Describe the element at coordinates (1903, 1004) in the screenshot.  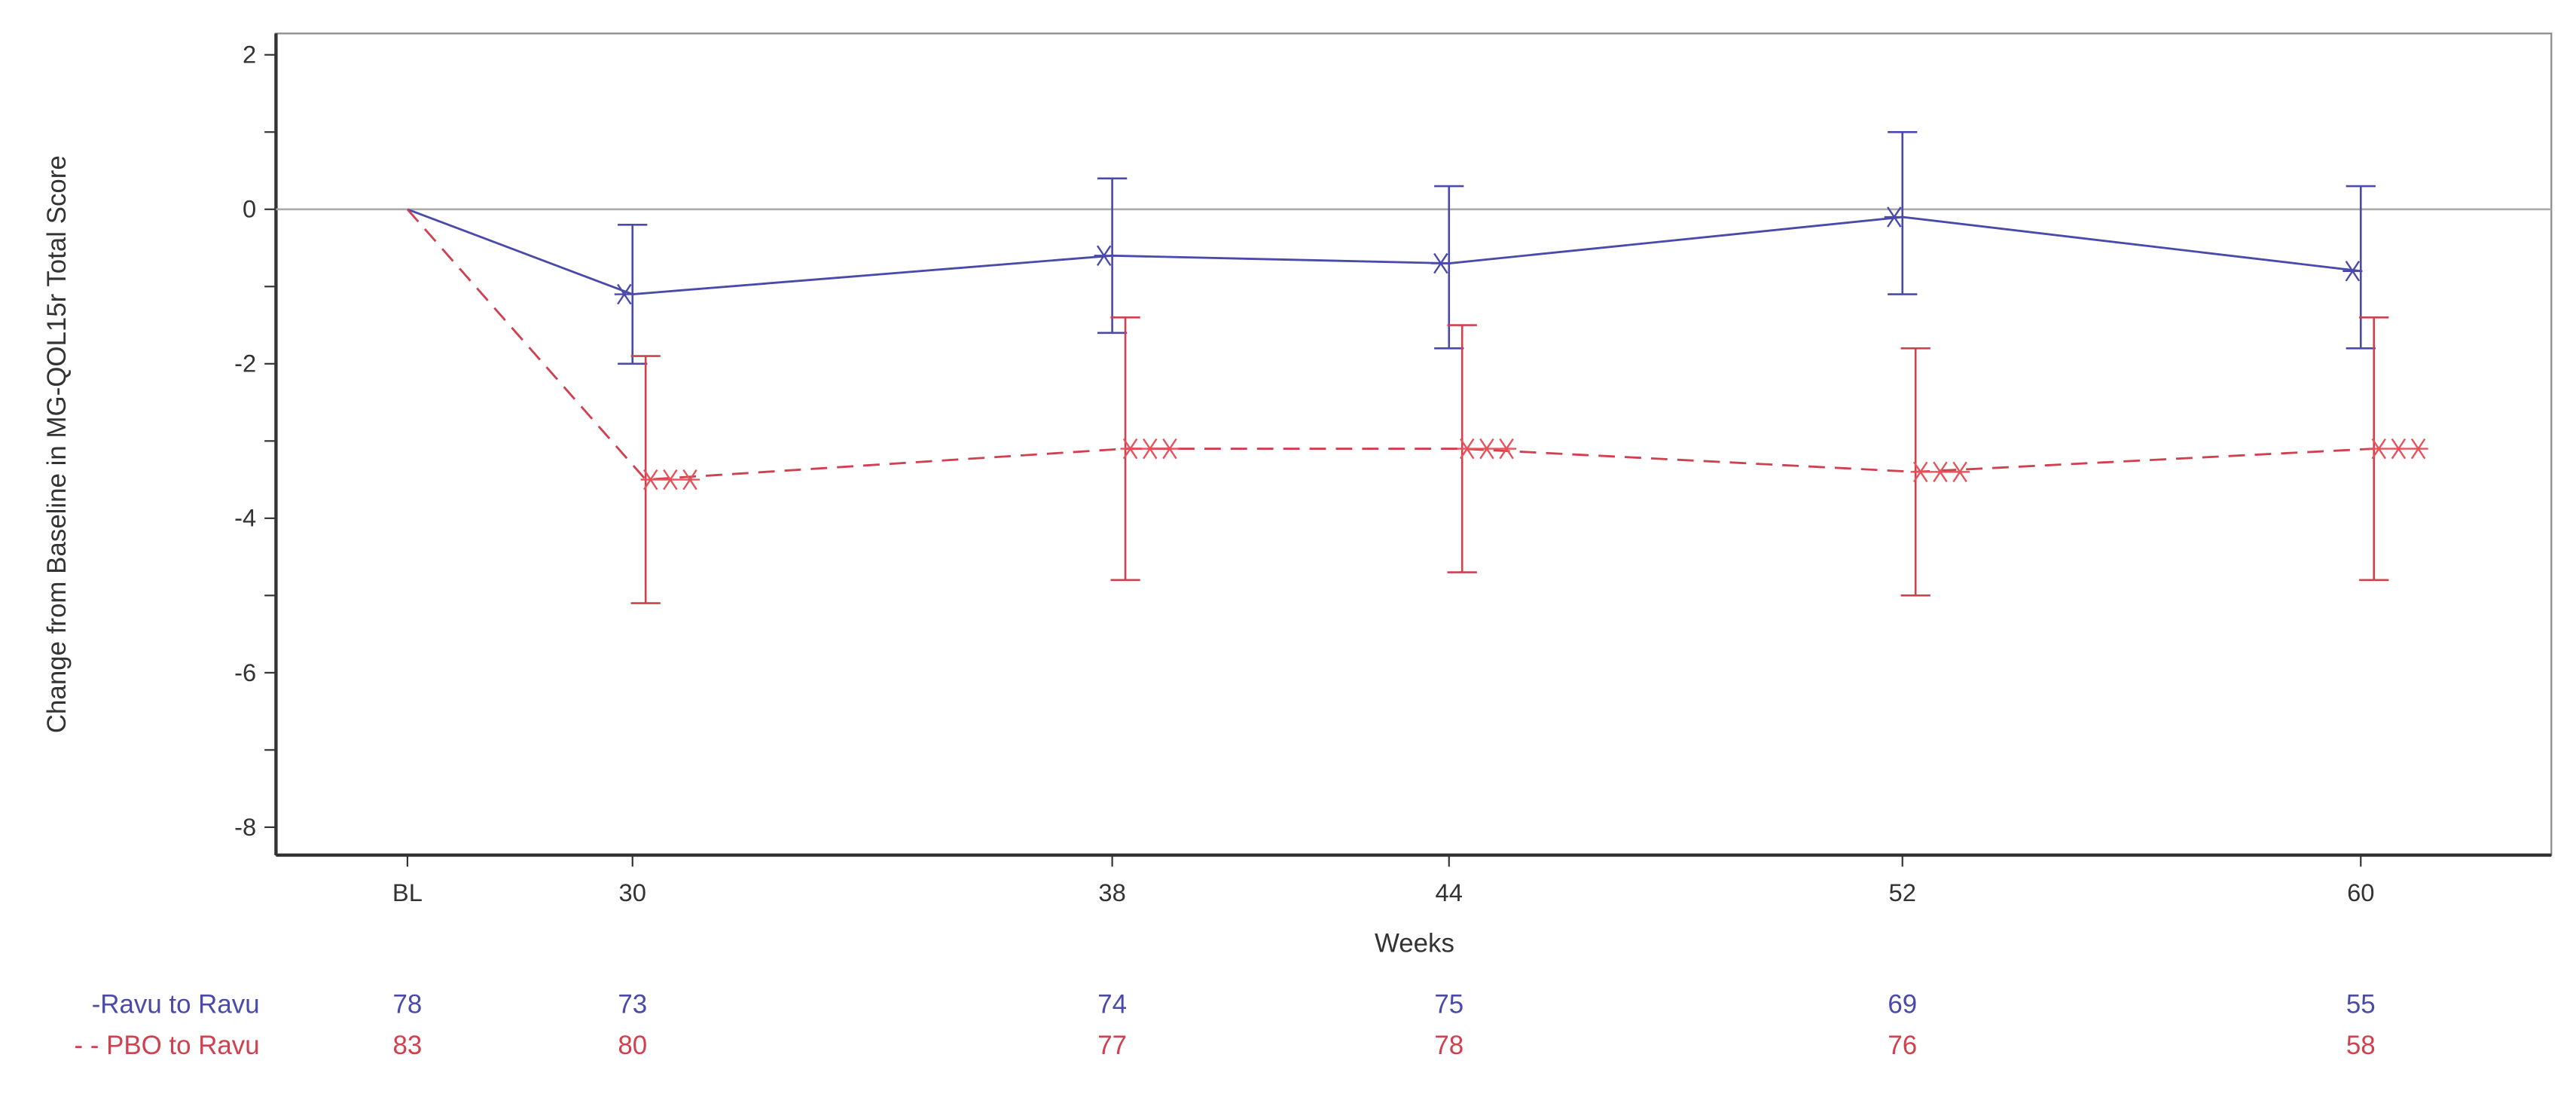
I see `n-at-risk-ravu: 69` at that location.